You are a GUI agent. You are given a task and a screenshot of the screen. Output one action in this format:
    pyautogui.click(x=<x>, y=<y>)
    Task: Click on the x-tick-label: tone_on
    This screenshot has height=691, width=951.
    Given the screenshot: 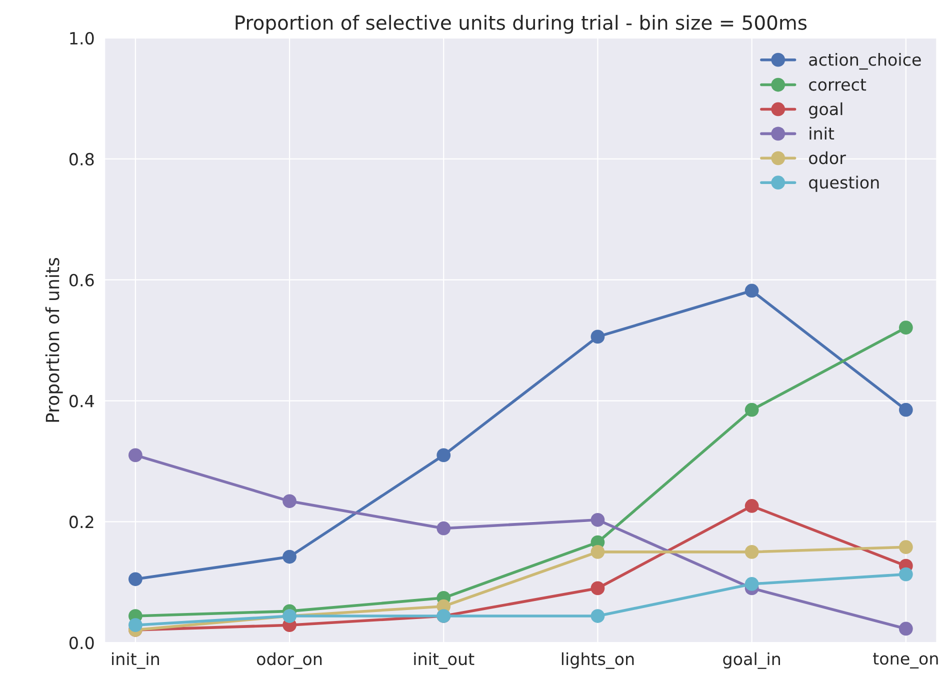 What is the action you would take?
    pyautogui.click(x=905, y=660)
    